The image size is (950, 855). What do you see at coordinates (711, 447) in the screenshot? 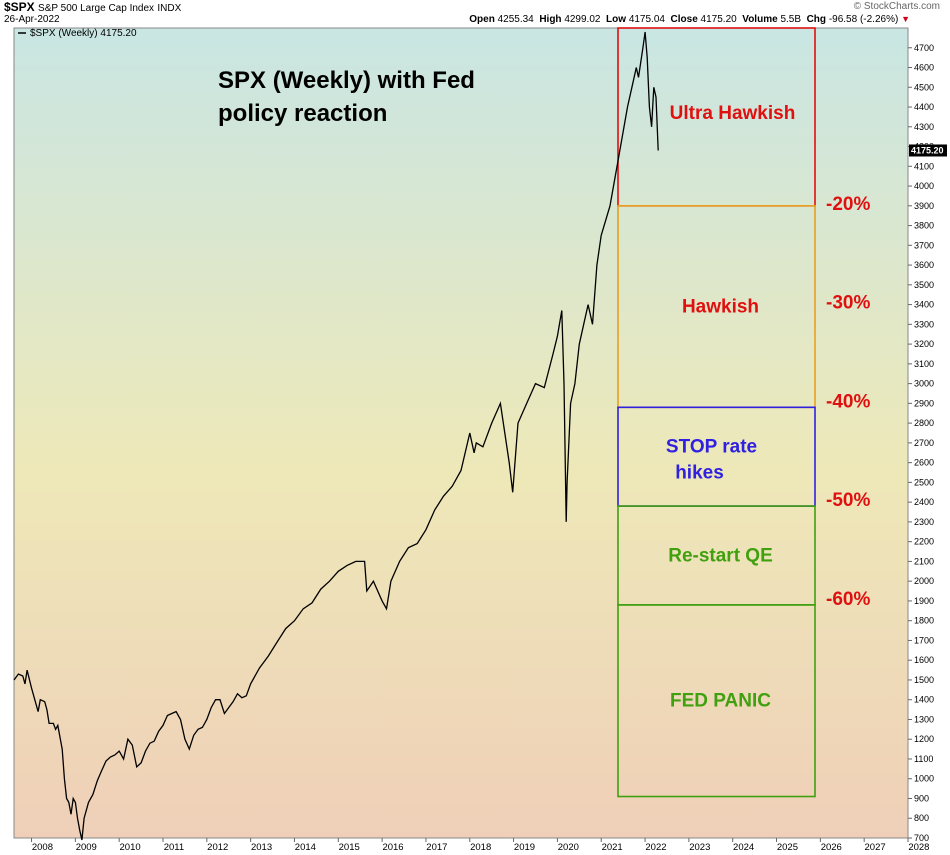
I see `zone-label: STOP rate` at bounding box center [711, 447].